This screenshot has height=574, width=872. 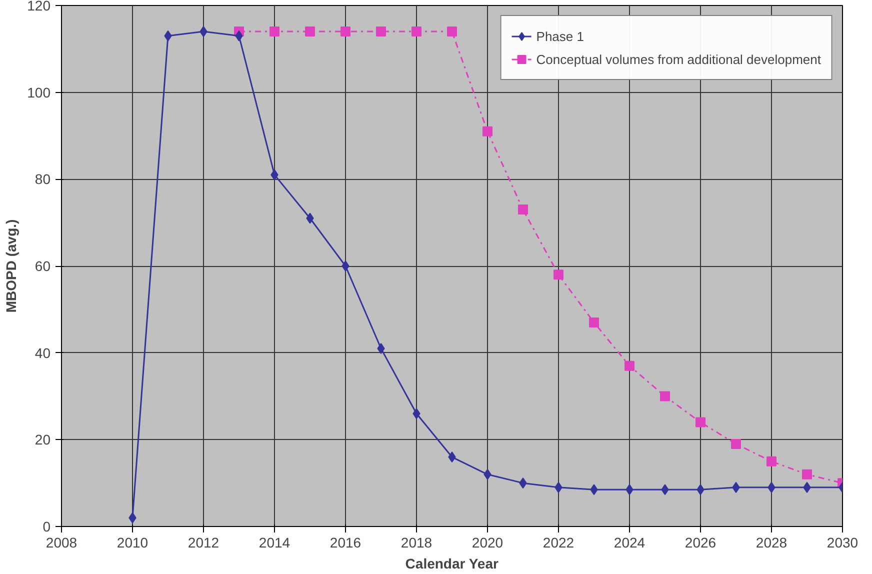 I want to click on y-tick-label: 0, so click(x=46, y=526).